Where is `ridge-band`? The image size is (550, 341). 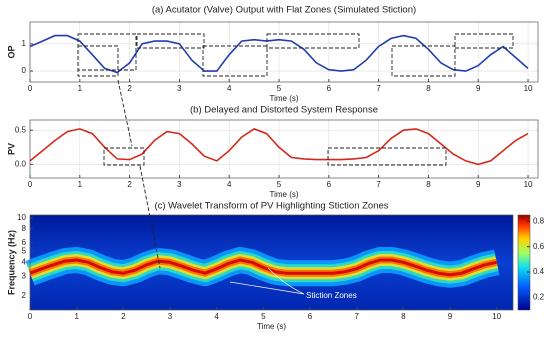 ridge-band is located at coordinates (263, 267).